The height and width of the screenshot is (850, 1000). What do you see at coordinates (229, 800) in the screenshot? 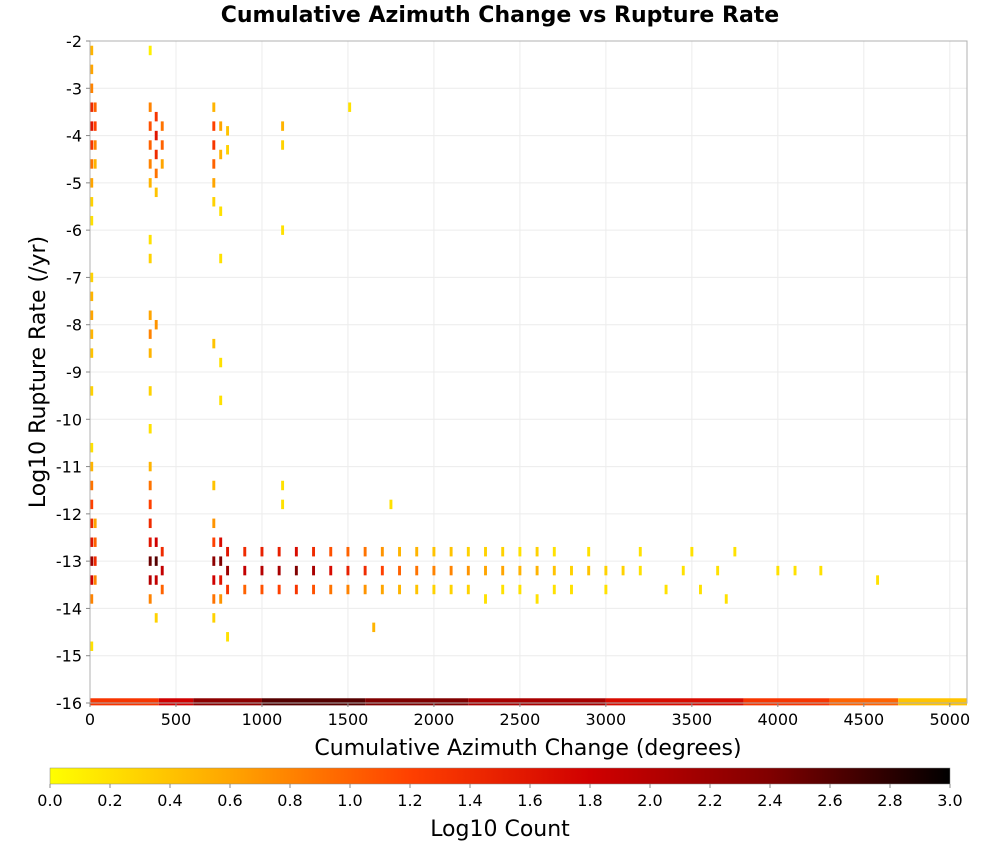
I see `colorbar-tick-label: 0.6` at bounding box center [229, 800].